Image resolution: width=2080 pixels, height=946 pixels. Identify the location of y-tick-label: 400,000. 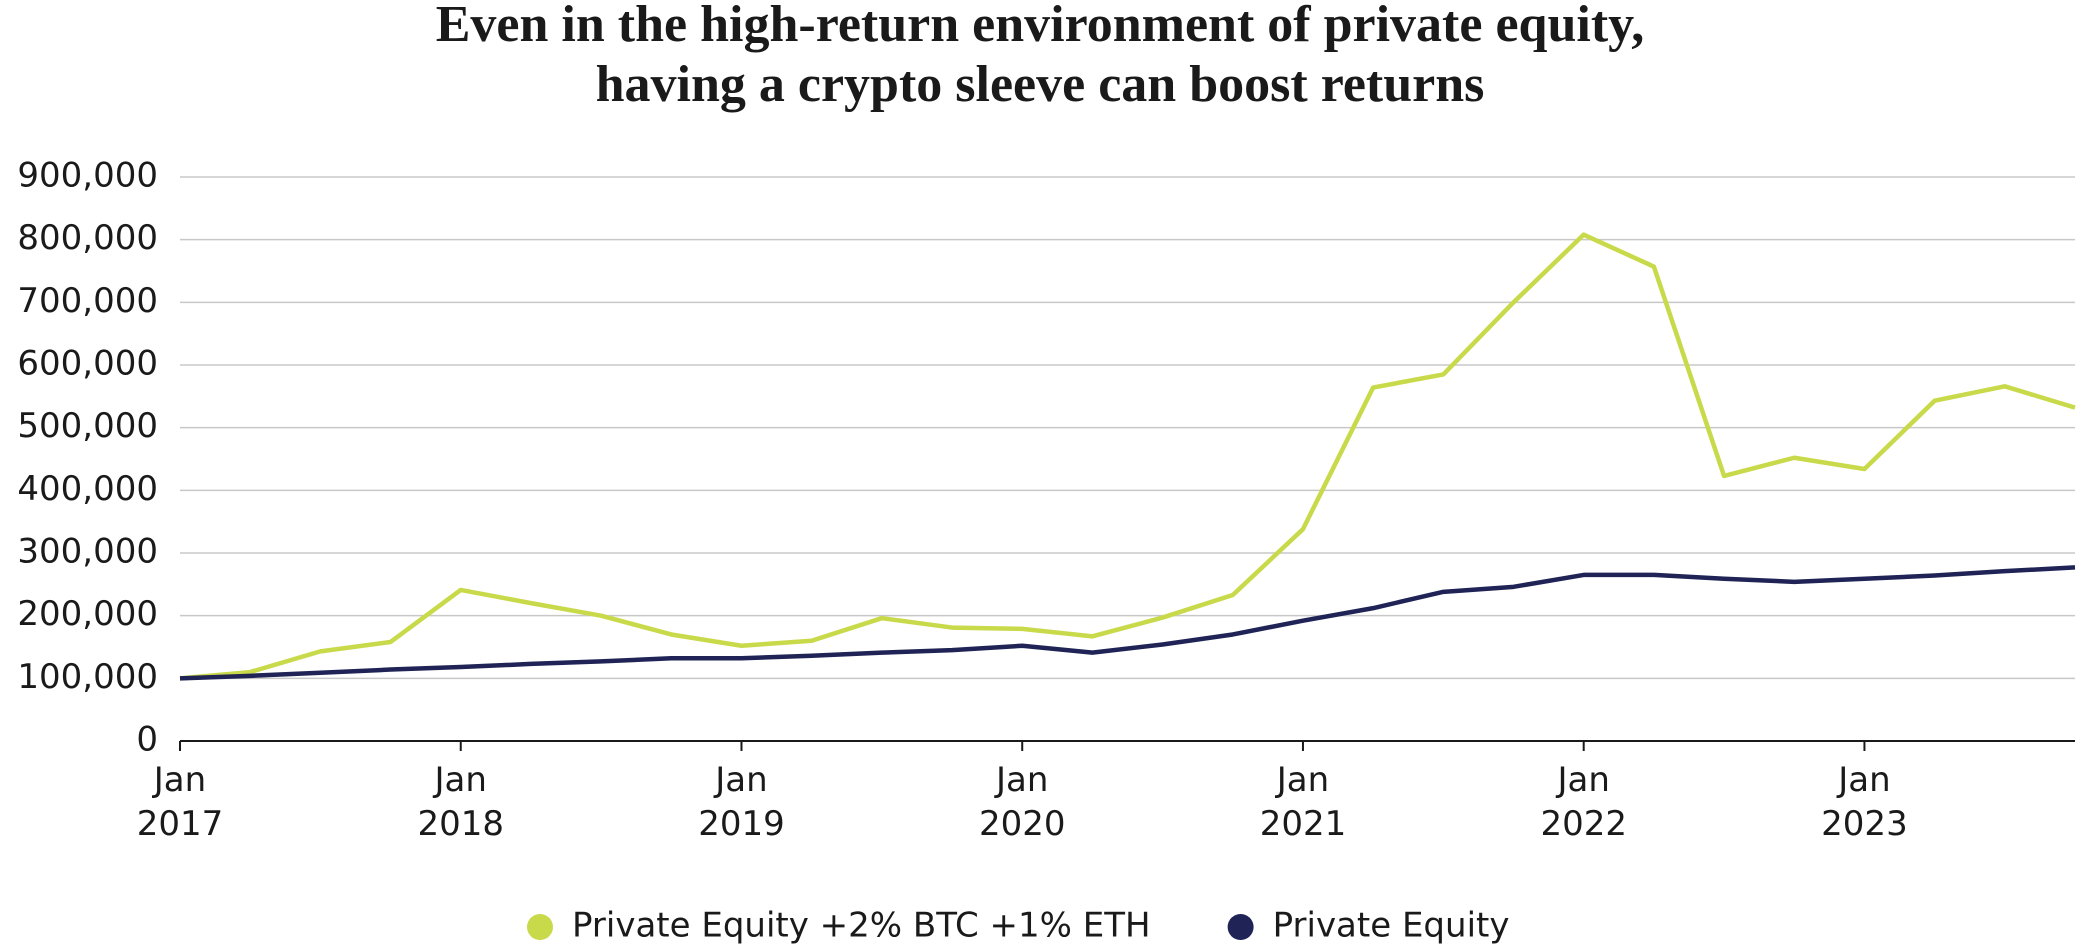
(87, 489).